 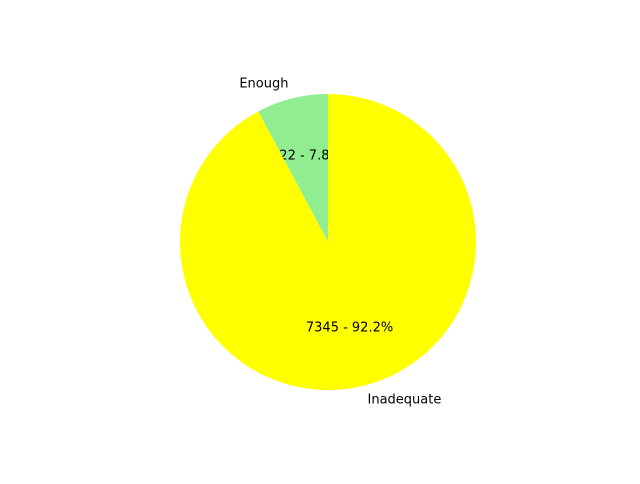 What do you see at coordinates (306, 155) in the screenshot?
I see `slice-value-label: 622 - 7.8%` at bounding box center [306, 155].